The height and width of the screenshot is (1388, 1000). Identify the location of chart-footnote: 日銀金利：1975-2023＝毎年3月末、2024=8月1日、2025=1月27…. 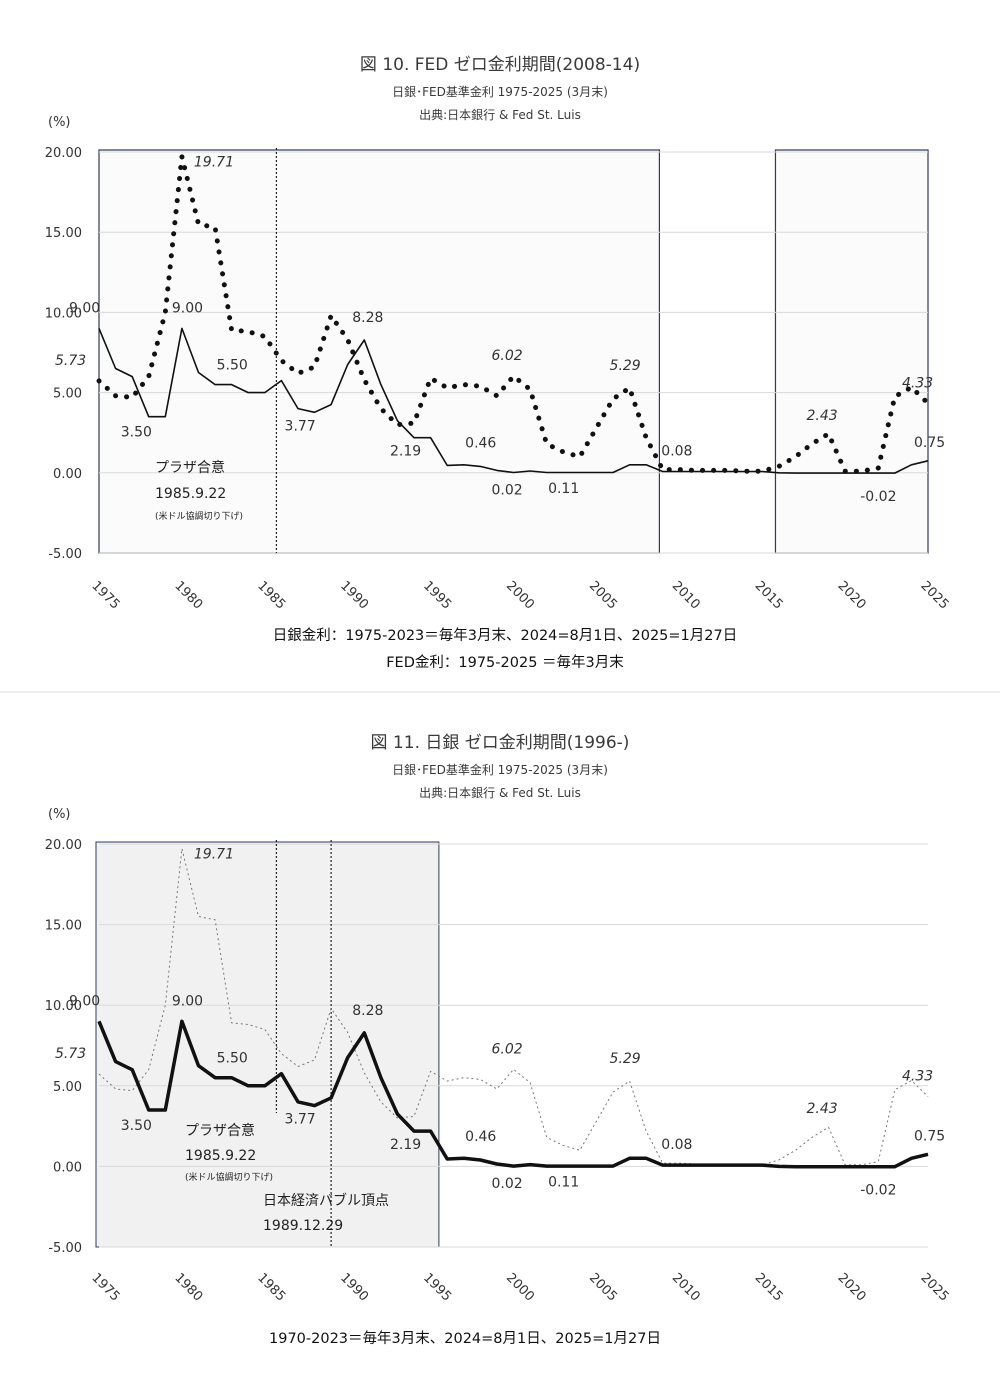
(505, 635).